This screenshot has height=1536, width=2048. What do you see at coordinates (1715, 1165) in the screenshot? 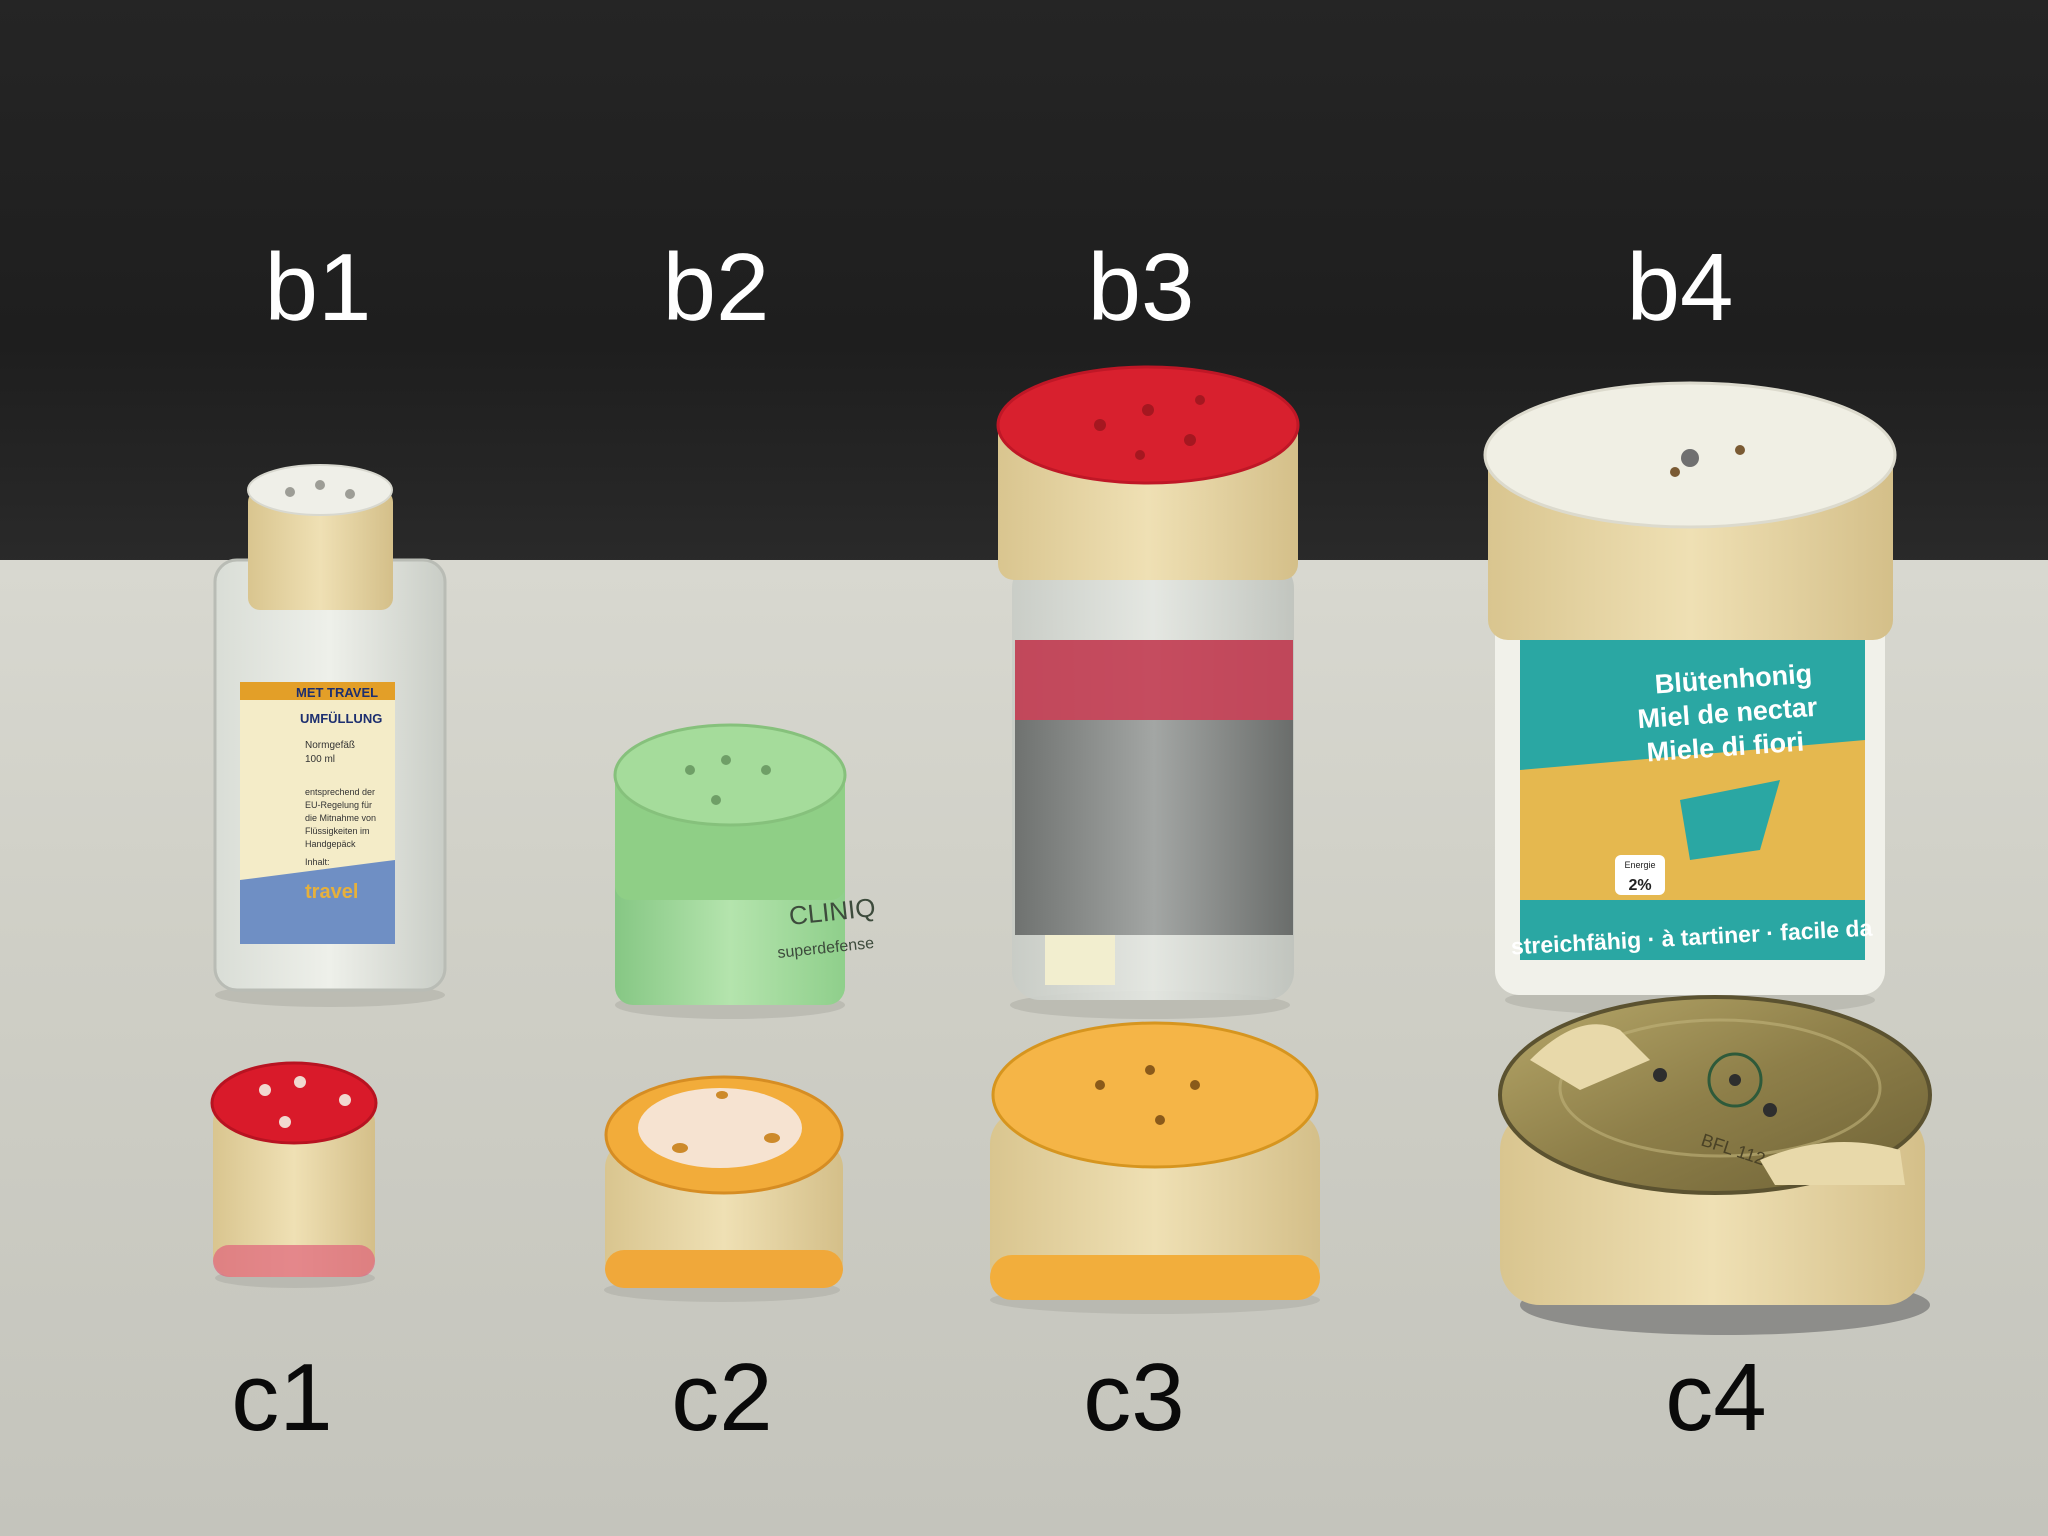
I see `lid-c4: BFL 112` at bounding box center [1715, 1165].